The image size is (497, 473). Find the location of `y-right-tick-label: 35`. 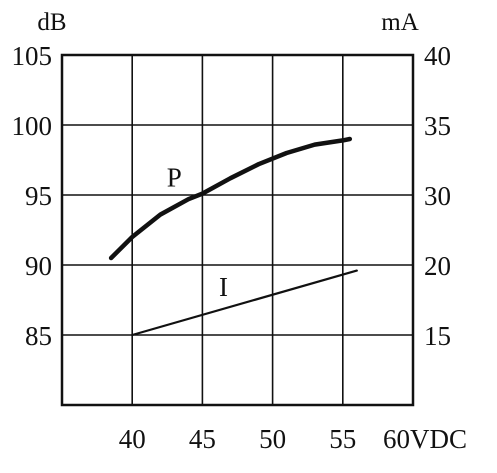

y-right-tick-label: 35 is located at coordinates (437, 126).